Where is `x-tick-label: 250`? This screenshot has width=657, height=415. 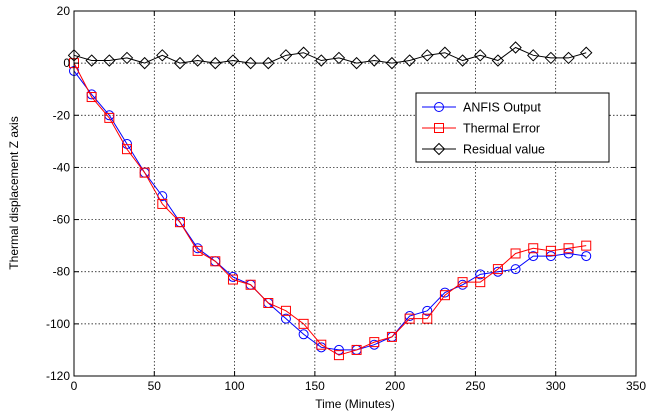
x-tick-label: 250 is located at coordinates (475, 386).